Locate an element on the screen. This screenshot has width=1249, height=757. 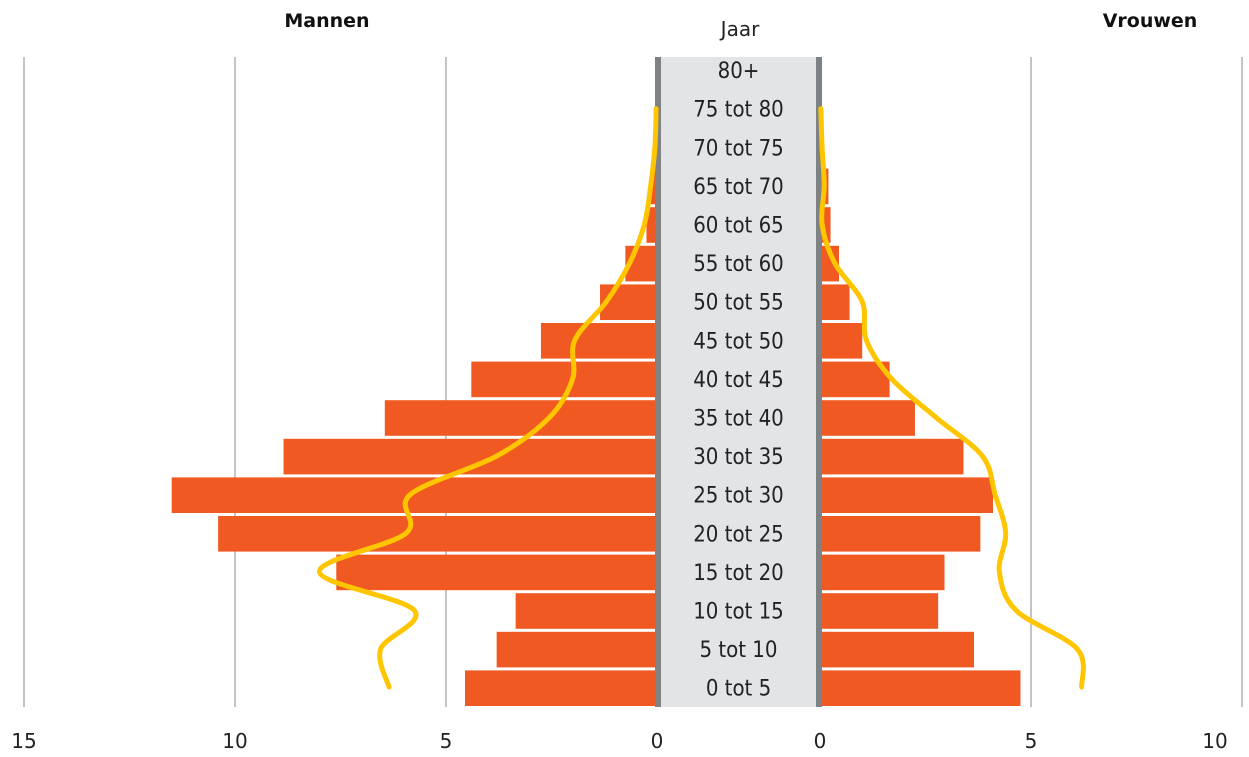
center-band is located at coordinates (738, 382).